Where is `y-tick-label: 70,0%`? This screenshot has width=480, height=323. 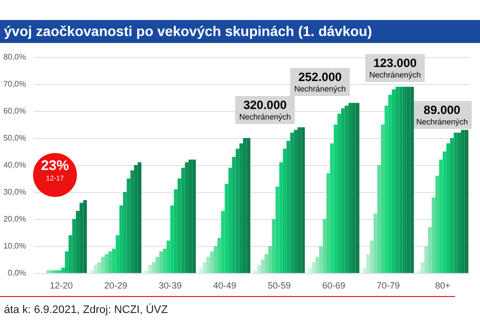 y-tick-label: 70,0% is located at coordinates (14, 84).